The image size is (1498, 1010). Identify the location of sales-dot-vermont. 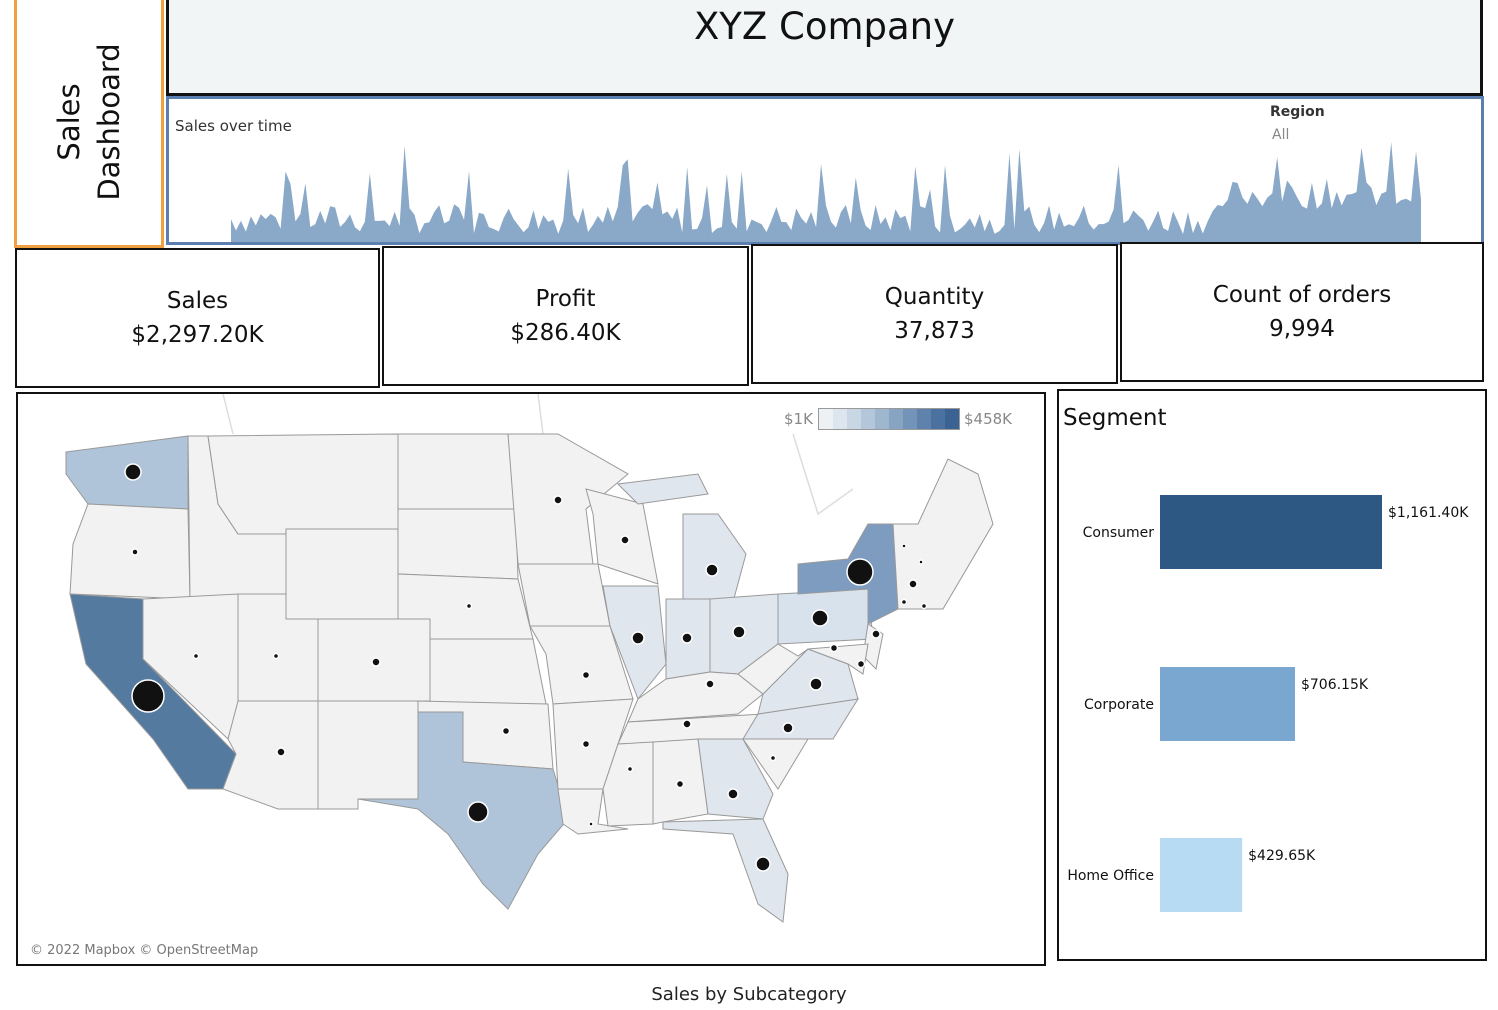
(921, 562).